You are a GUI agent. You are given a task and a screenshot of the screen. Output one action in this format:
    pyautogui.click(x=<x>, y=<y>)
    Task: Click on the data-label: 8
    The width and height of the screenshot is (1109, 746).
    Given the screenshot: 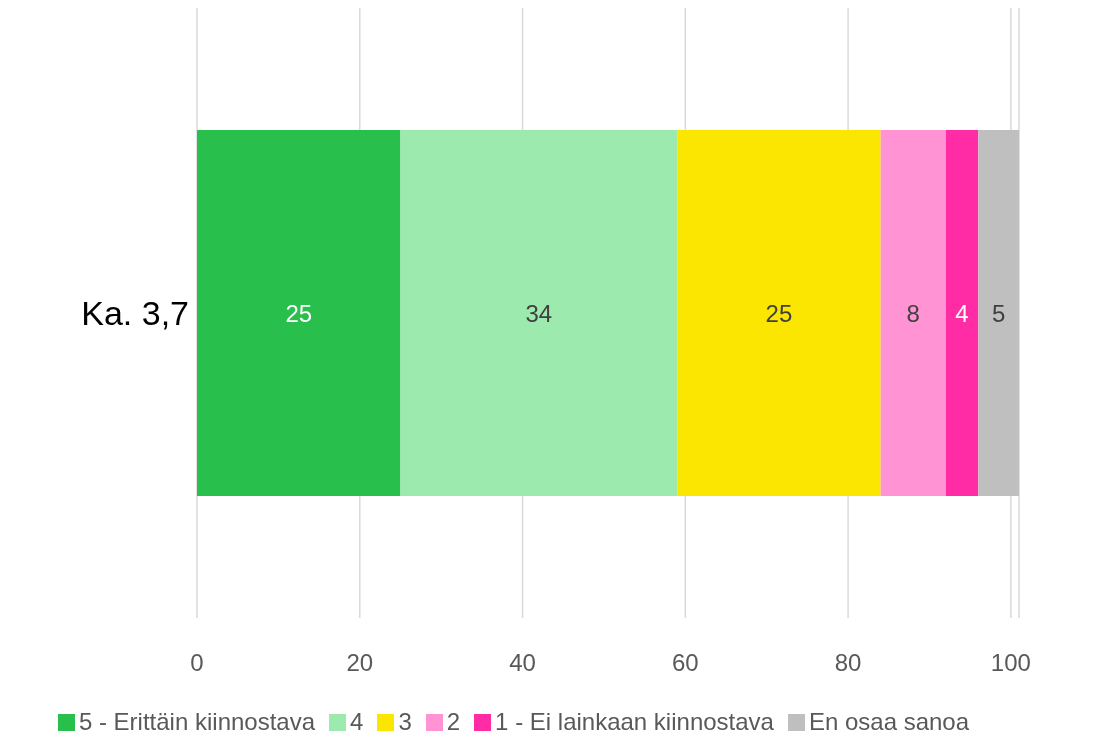 What is the action you would take?
    pyautogui.click(x=913, y=313)
    